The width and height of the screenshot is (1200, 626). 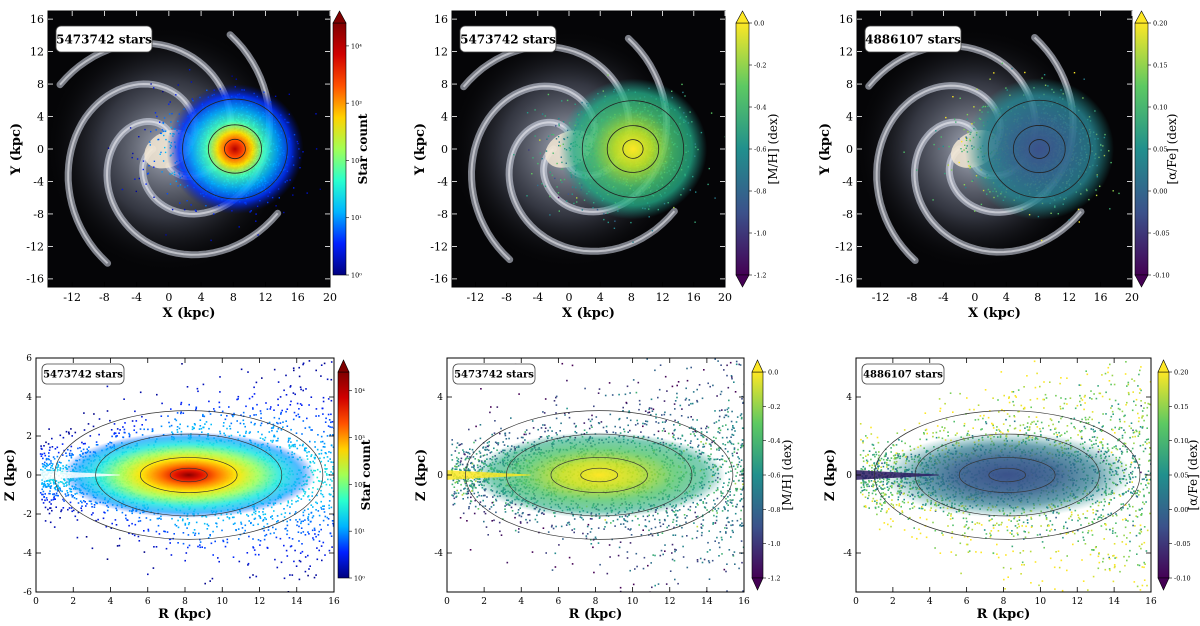 What do you see at coordinates (1004, 614) in the screenshot?
I see `x-axis-label: R (kpc)` at bounding box center [1004, 614].